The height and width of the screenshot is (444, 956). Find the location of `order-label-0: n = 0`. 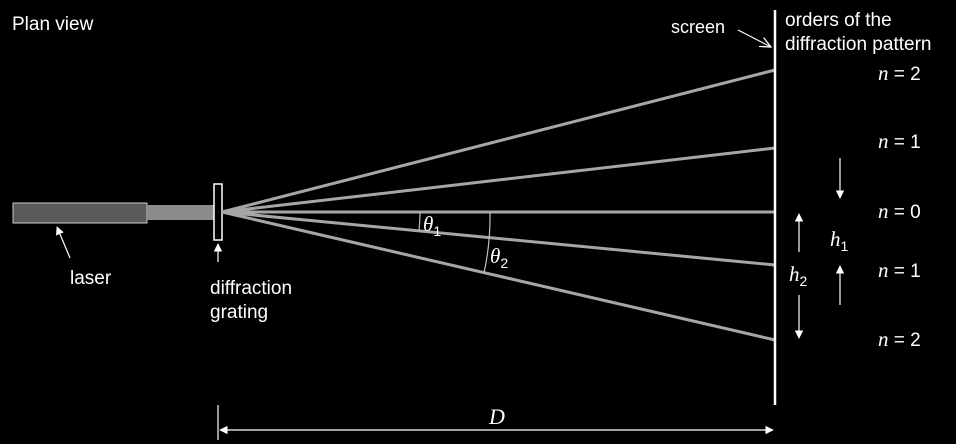

order-label-0: n = 0 is located at coordinates (899, 211).